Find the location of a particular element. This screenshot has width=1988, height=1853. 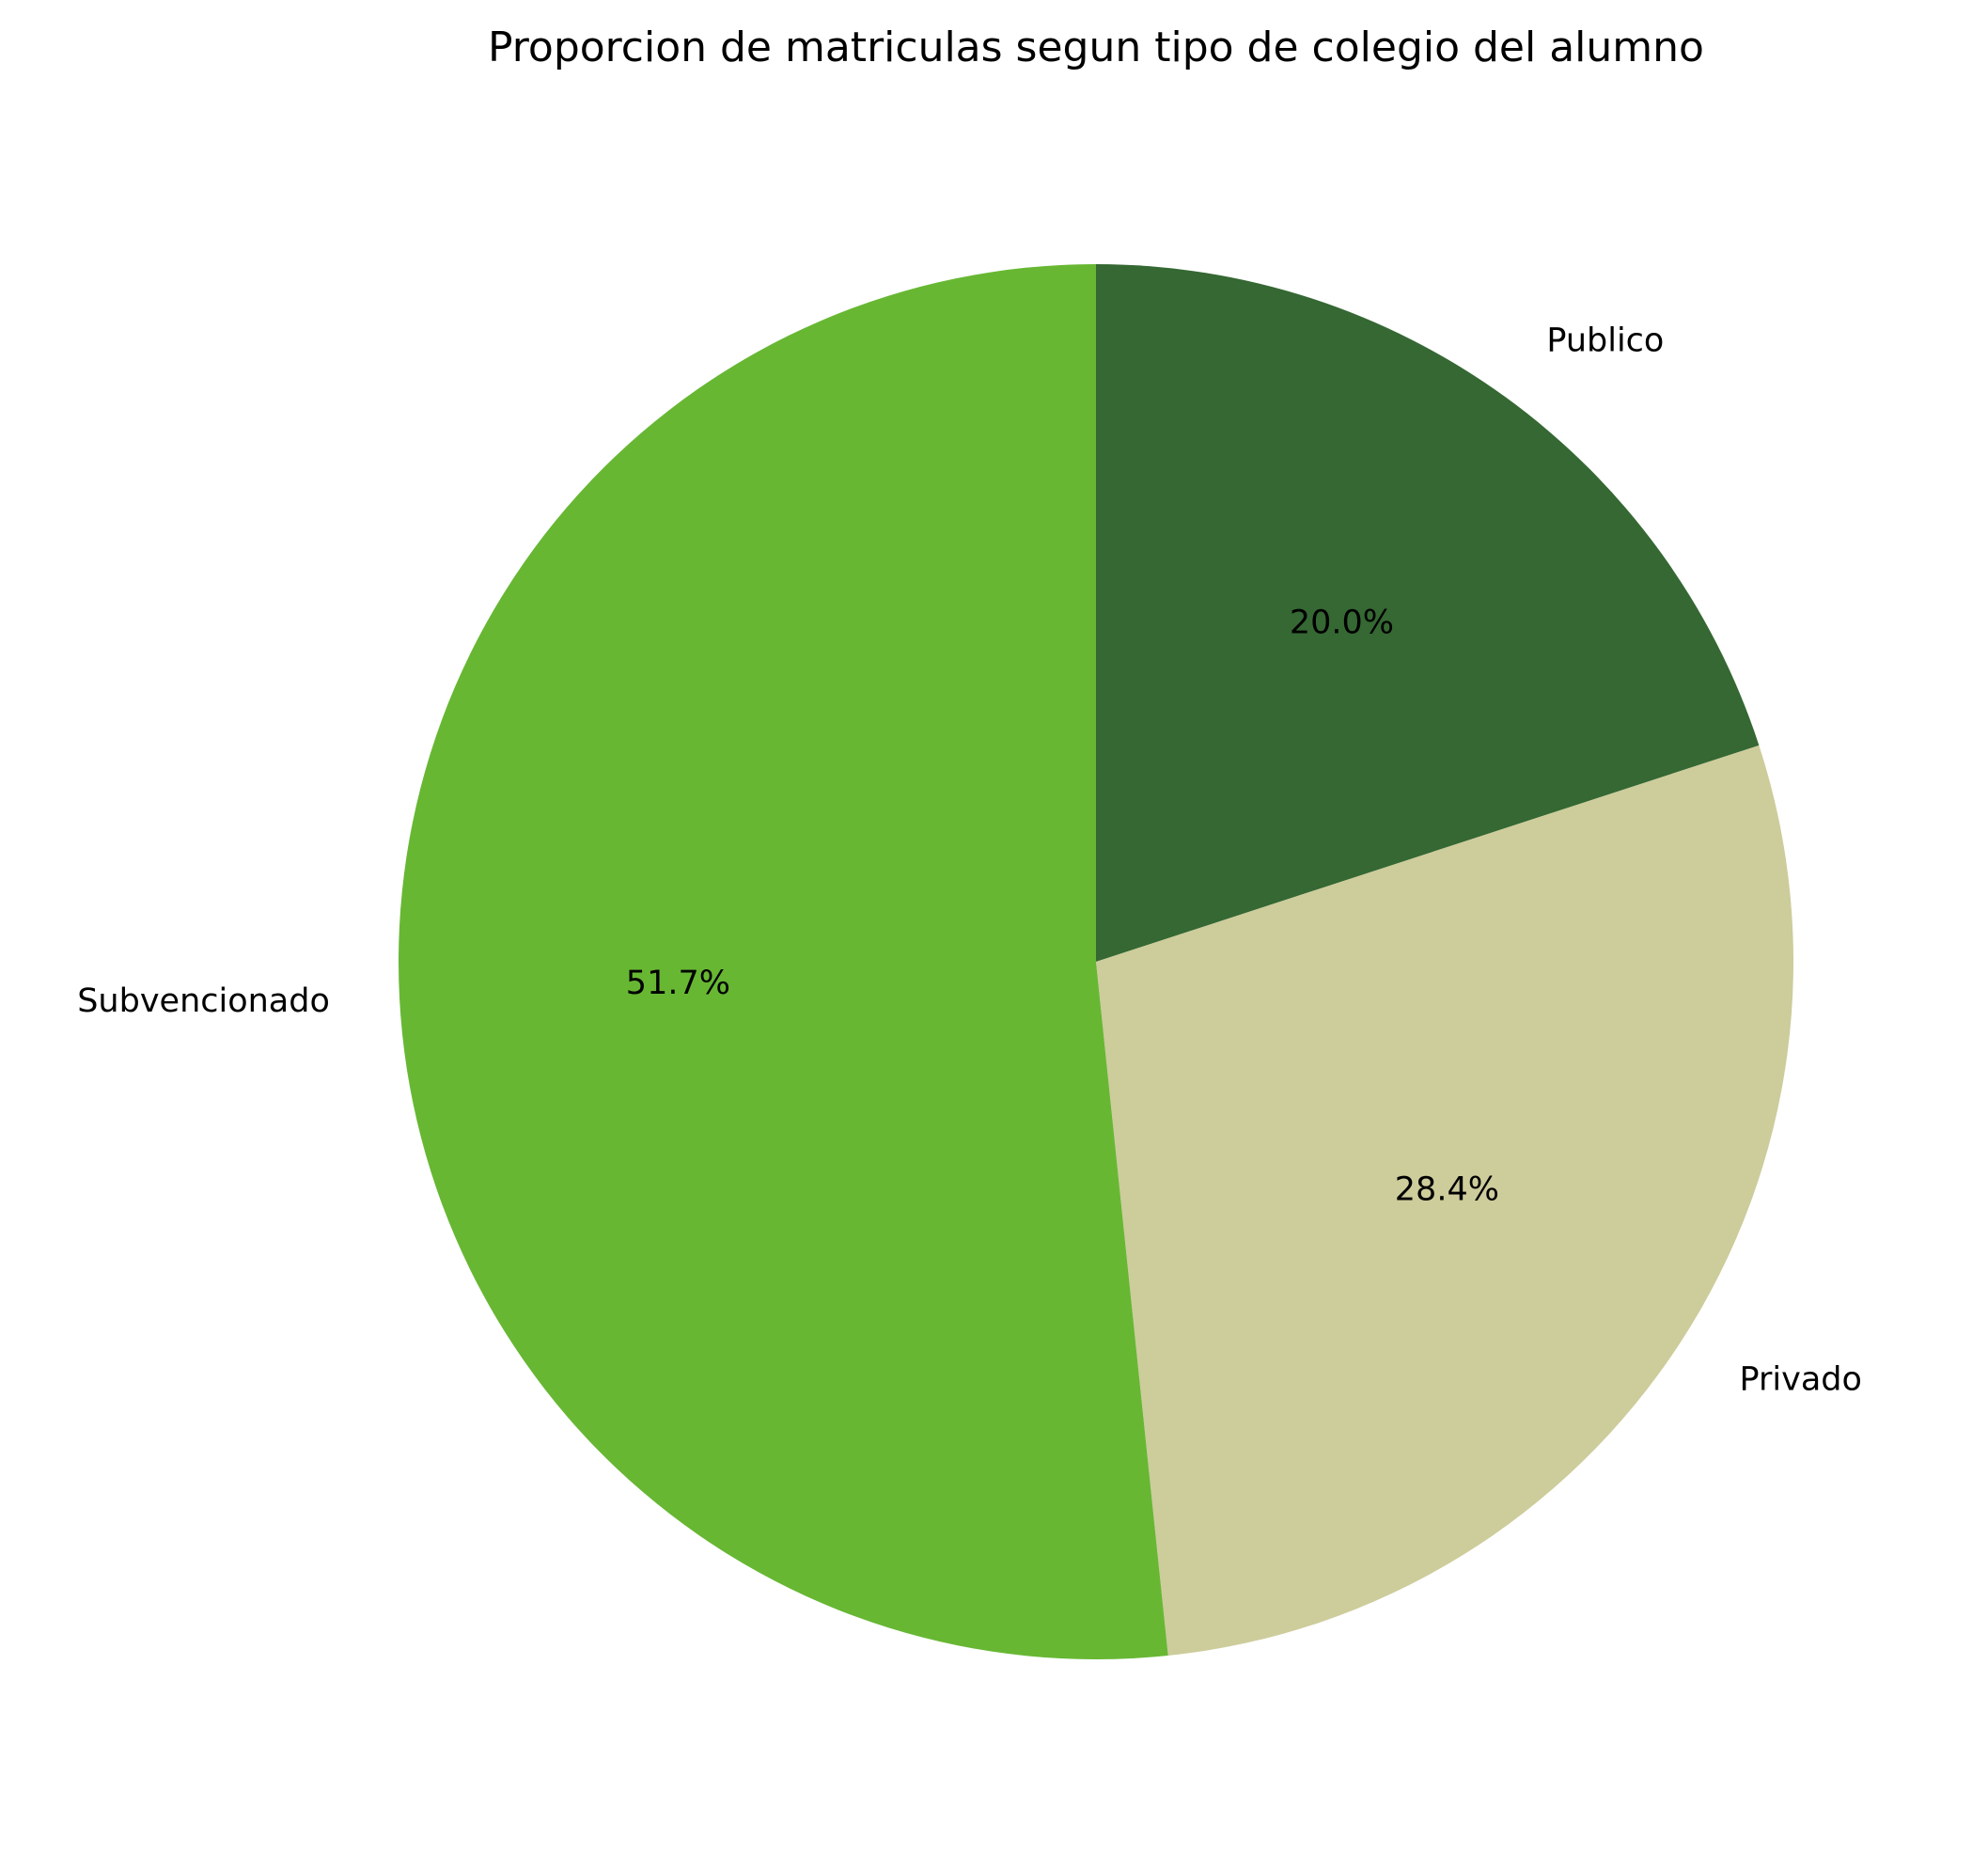

pie-percent-labels: 20.0% 28.4% 51.7% is located at coordinates (1063, 907).